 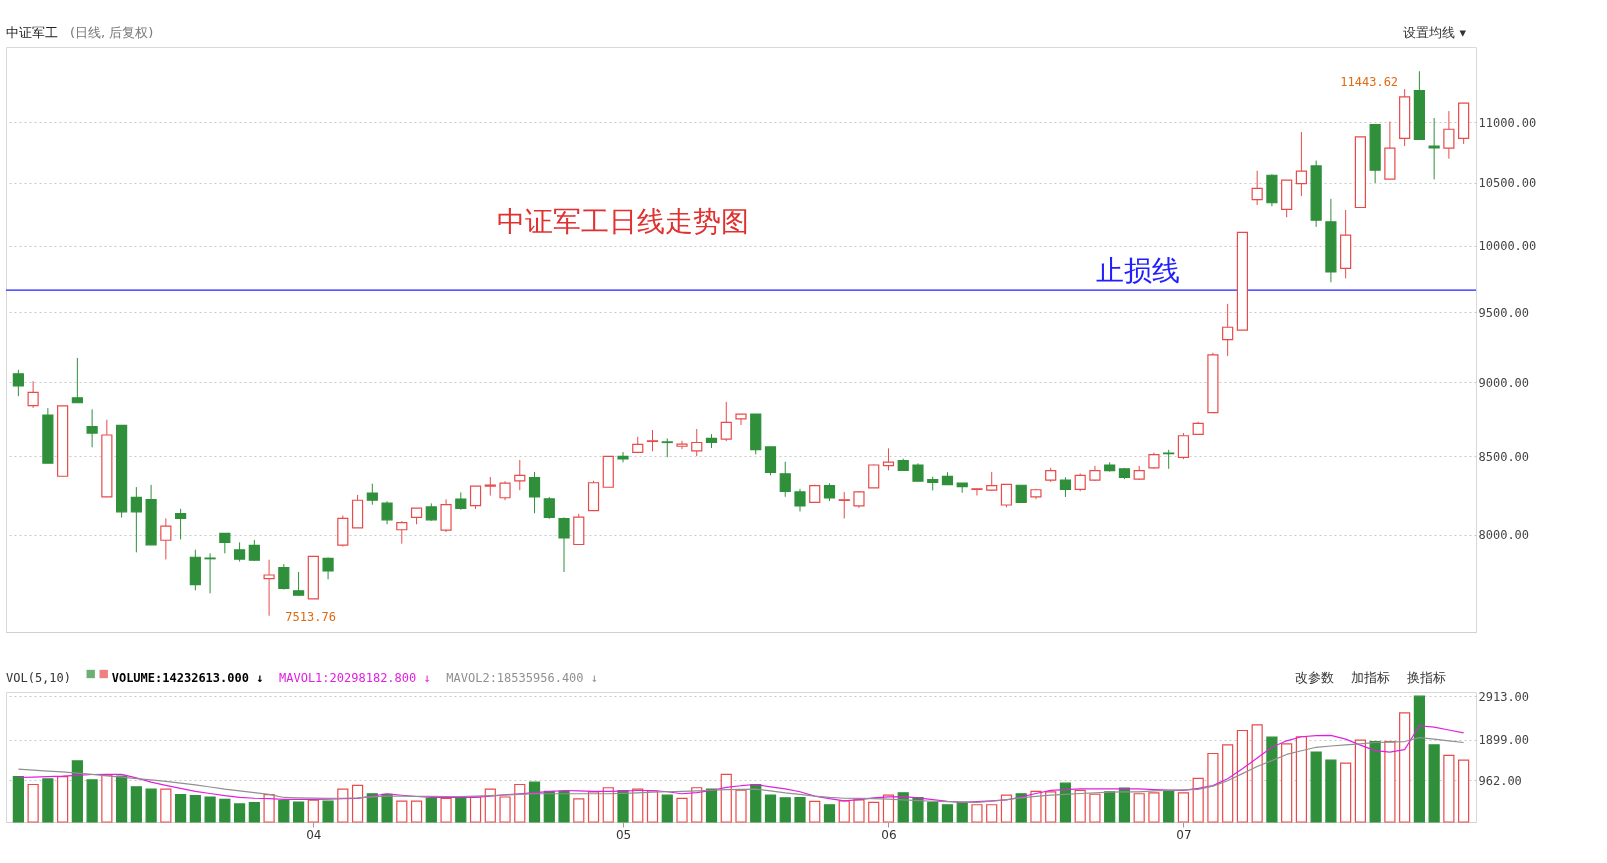 I want to click on text: MAVOL1:20298182.800 ↓, so click(x=355, y=678).